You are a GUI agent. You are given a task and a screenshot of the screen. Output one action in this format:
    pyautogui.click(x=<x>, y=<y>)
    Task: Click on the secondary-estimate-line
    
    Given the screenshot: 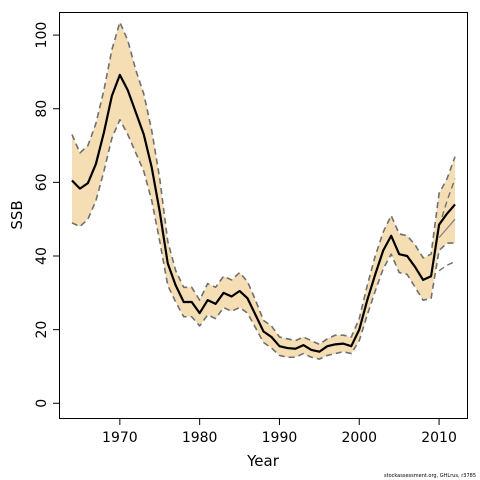 What is the action you would take?
    pyautogui.click(x=447, y=228)
    